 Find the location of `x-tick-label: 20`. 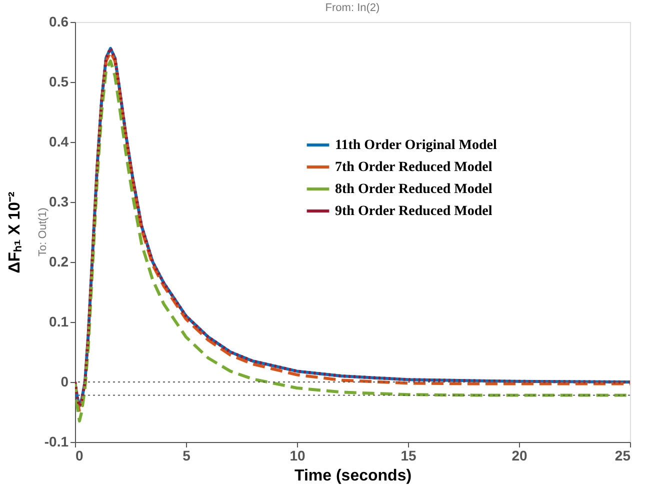

x-tick-label: 20 is located at coordinates (520, 456).